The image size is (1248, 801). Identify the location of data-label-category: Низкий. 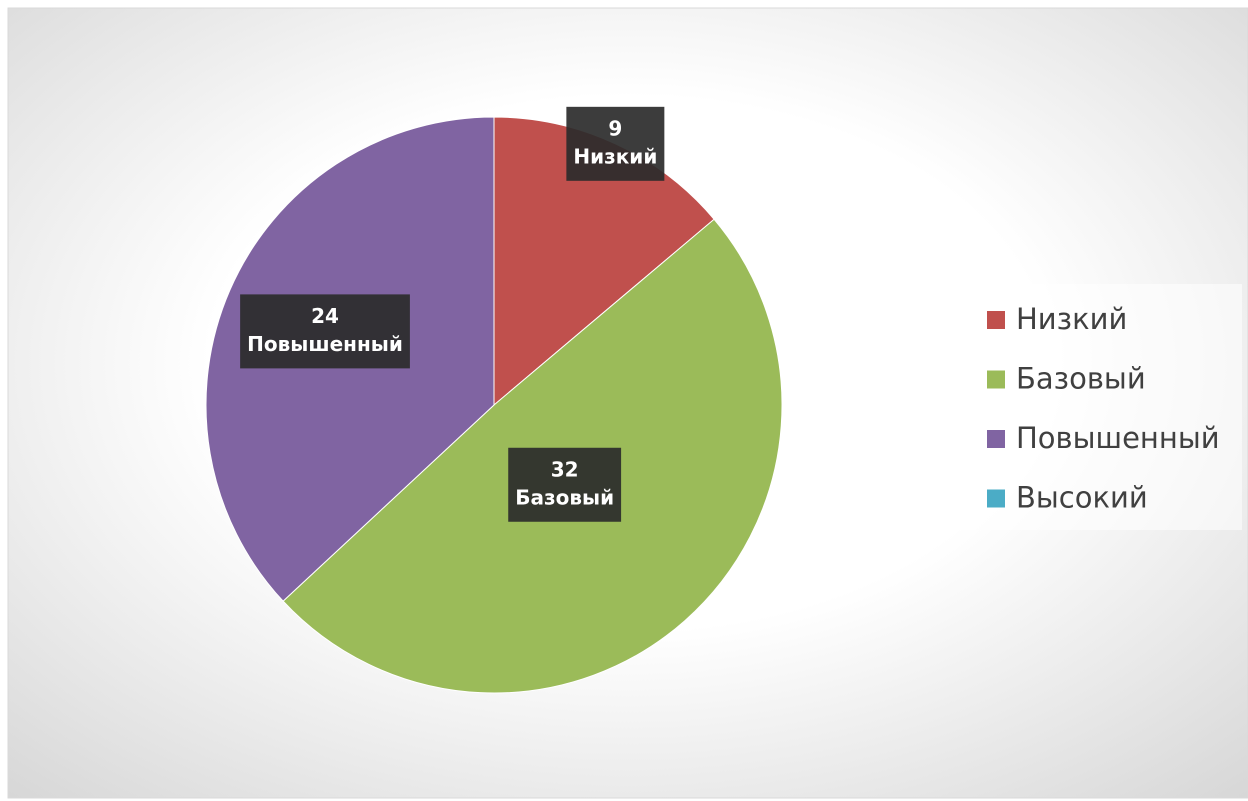
(615, 156).